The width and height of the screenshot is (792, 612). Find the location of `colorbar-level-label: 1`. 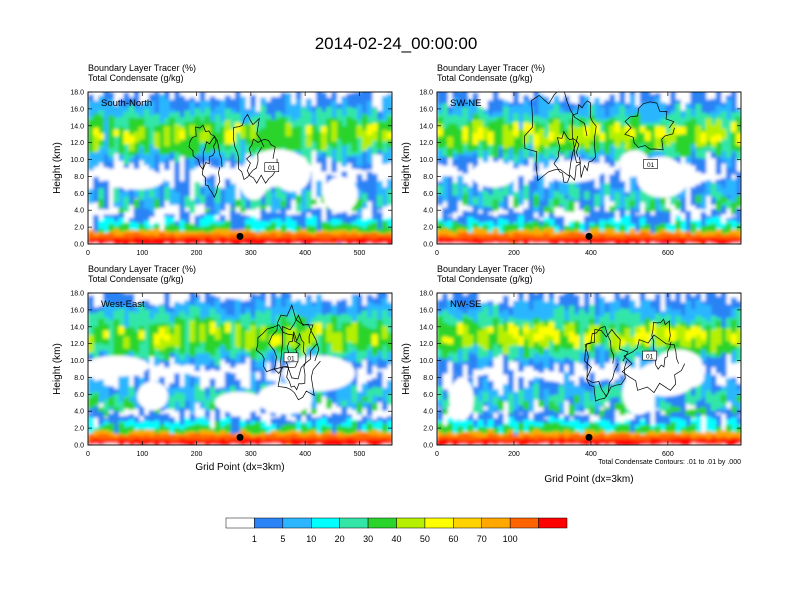

colorbar-level-label: 1 is located at coordinates (254, 539).